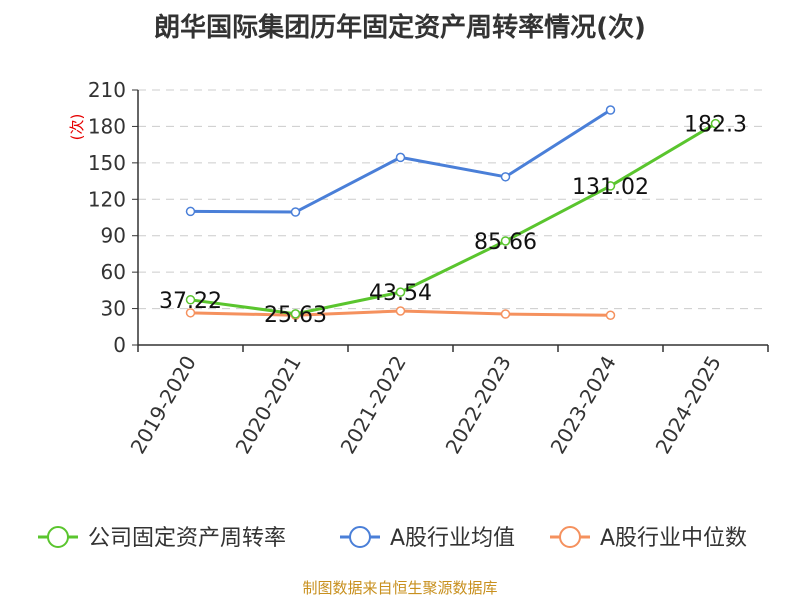 This screenshot has height=600, width=800. Describe the element at coordinates (113, 309) in the screenshot. I see `y-tick-label: 30` at that location.